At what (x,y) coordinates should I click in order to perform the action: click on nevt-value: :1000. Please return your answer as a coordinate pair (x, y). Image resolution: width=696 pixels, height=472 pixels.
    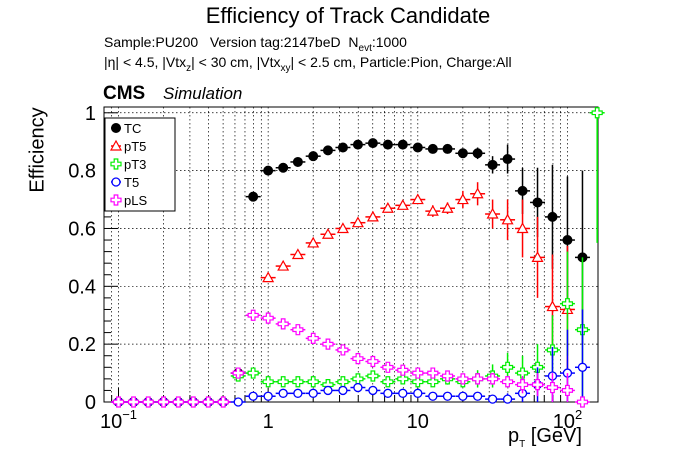
    Looking at the image, I should click on (389, 42).